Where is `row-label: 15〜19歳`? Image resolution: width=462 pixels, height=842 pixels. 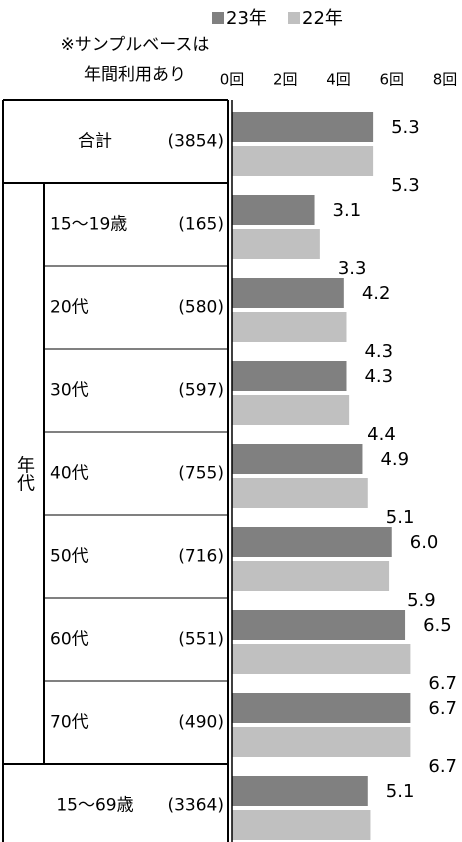 row-label: 15〜19歳 is located at coordinates (88, 225).